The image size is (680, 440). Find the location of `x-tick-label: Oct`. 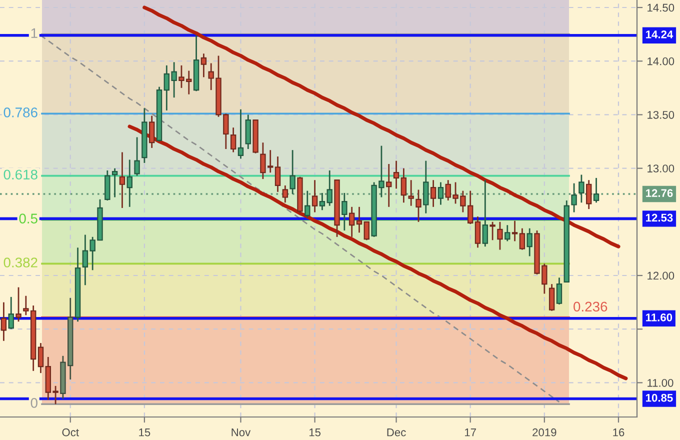

x-tick-label: Oct is located at coordinates (70, 432).